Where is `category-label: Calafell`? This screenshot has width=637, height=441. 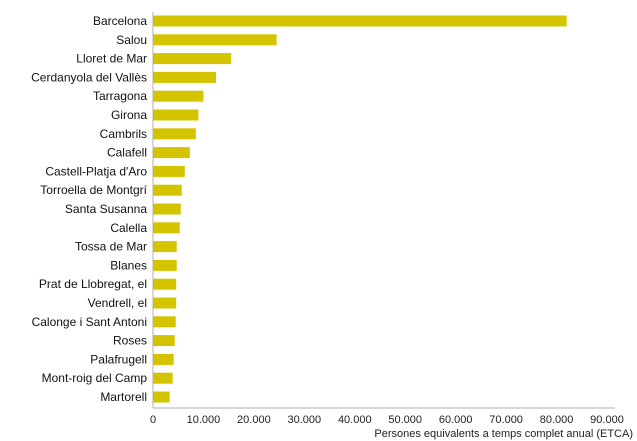
category-label: Calafell is located at coordinates (127, 153).